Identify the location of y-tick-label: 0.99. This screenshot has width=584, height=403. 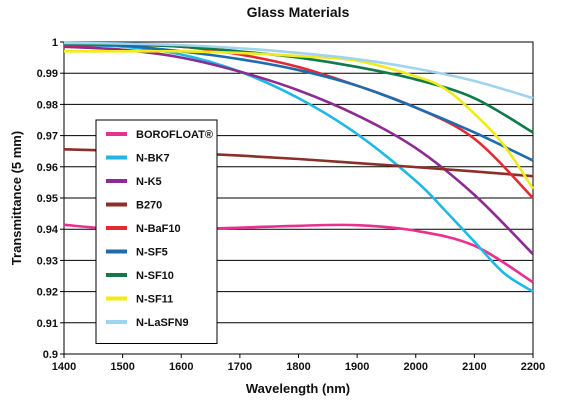
(47, 74).